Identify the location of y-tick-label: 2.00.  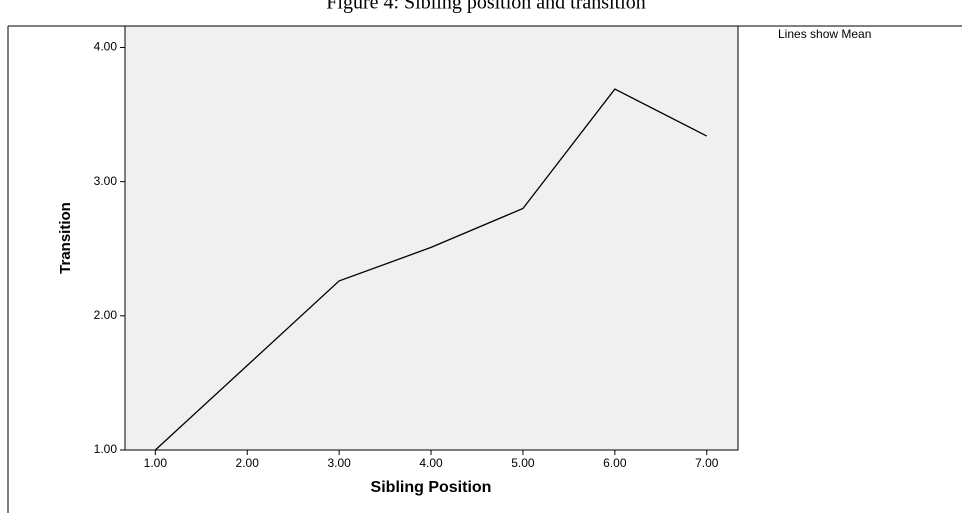
(106, 315).